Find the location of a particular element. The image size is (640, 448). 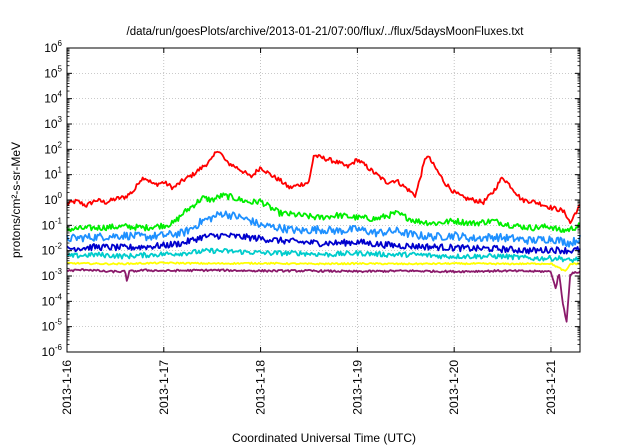

y-tick-exponent: 0 is located at coordinates (60, 195).